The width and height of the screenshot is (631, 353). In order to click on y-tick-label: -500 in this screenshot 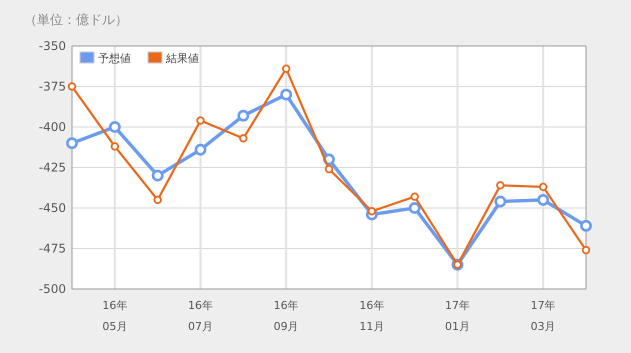, I will do `click(52, 289)`.